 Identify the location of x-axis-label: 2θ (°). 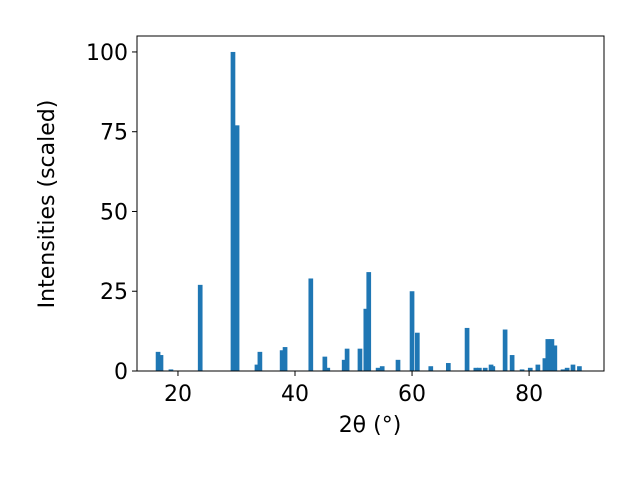
(370, 425).